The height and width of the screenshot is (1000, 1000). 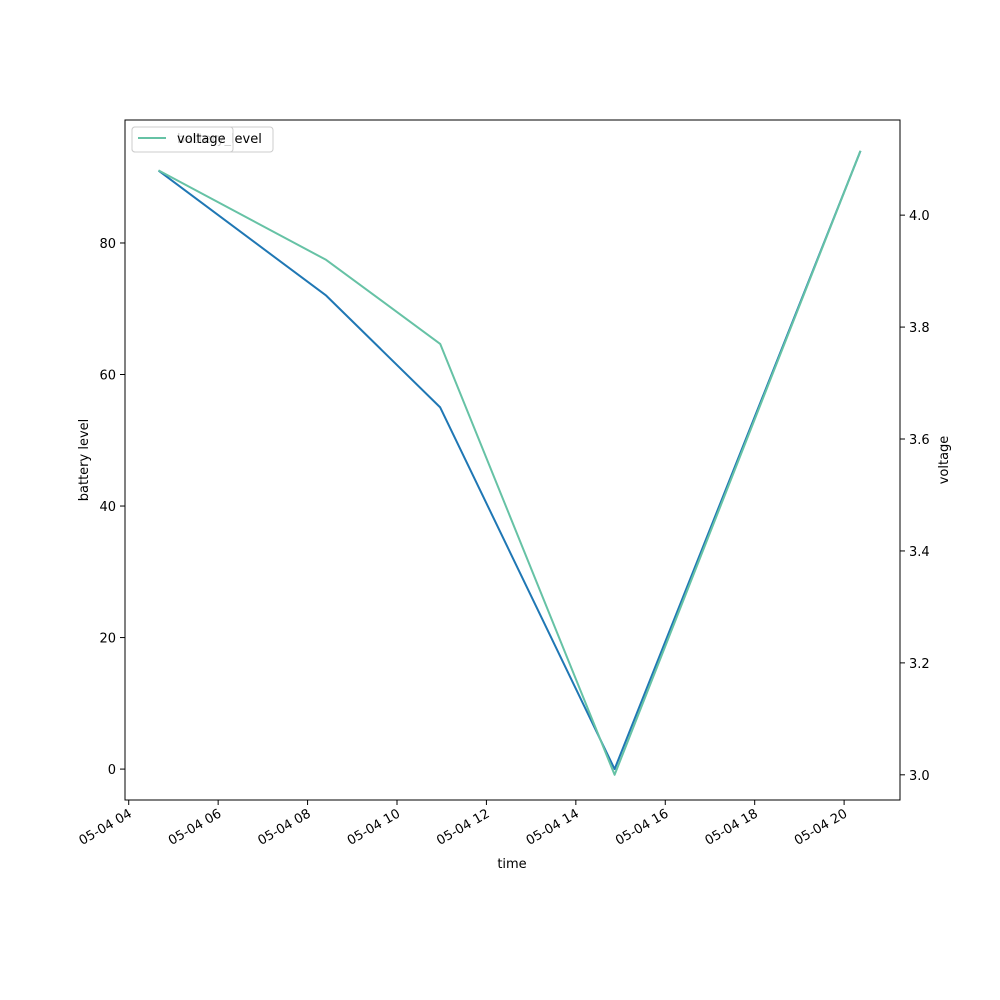 I want to click on right-y-tick-label: 4.0, so click(x=919, y=216).